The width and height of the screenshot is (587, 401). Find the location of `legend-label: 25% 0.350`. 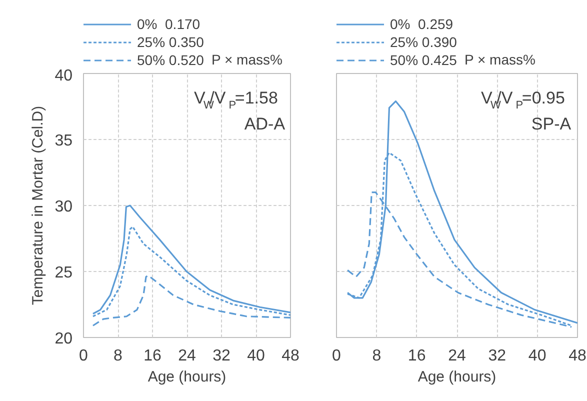

legend-label: 25% 0.350 is located at coordinates (170, 42).